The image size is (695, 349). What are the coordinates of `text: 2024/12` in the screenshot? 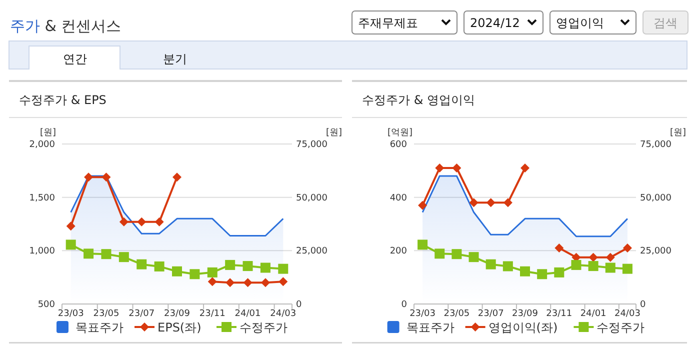 It's located at (495, 23).